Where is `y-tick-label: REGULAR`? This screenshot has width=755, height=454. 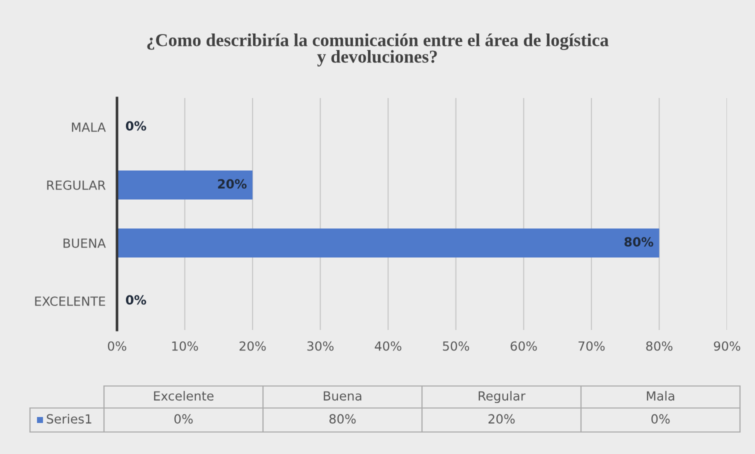
y-tick-label: REGULAR is located at coordinates (76, 185).